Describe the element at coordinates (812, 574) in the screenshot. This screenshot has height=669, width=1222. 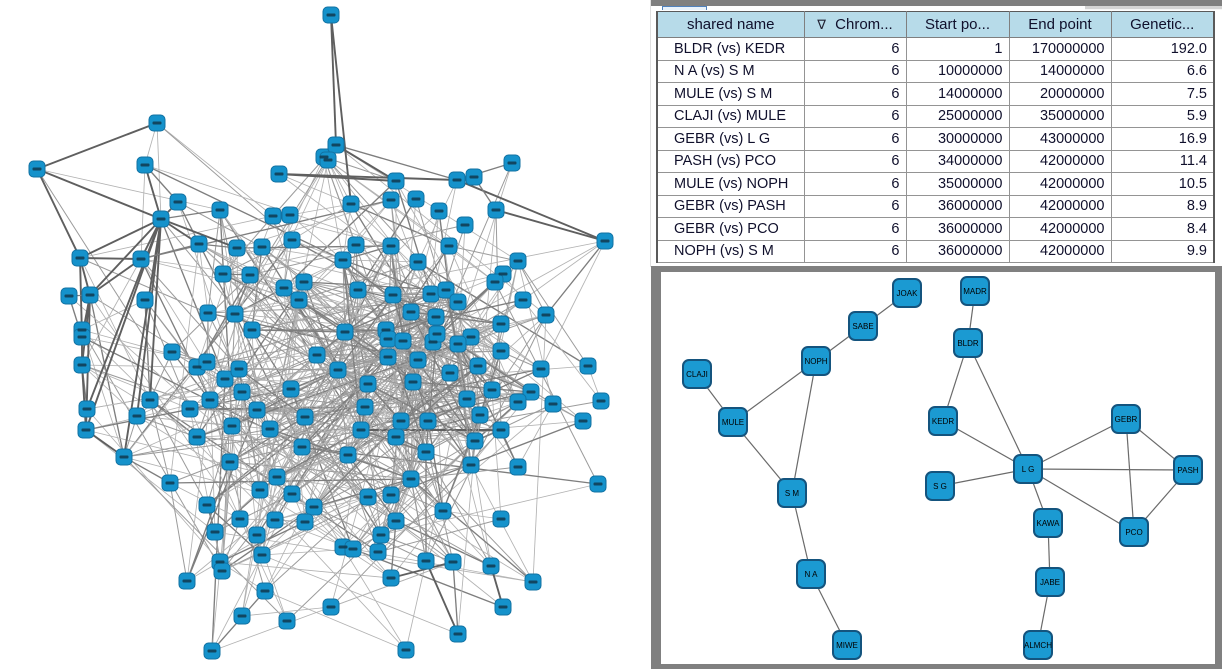
I see `svg-text: N A` at that location.